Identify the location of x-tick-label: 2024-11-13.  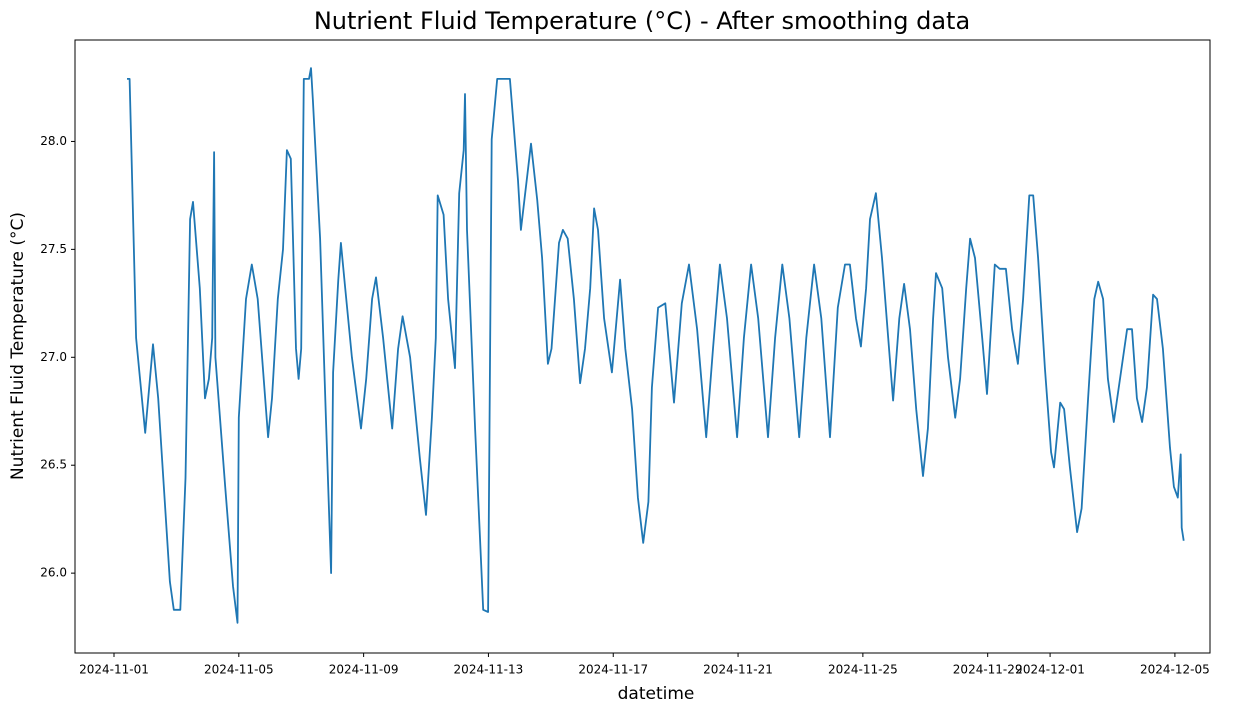
(489, 670).